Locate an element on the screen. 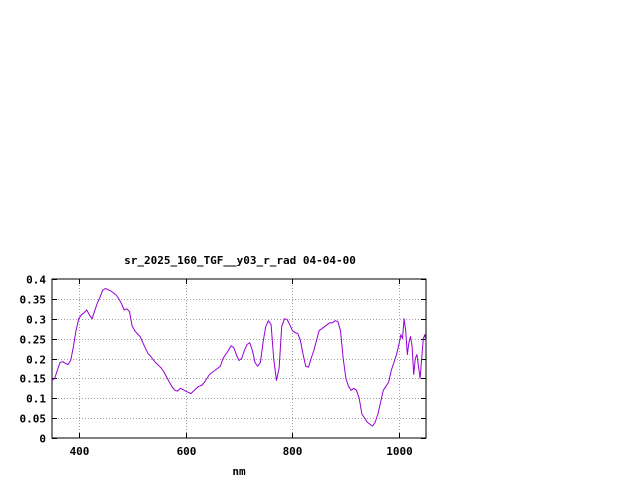  y-tick-label: 0.05 is located at coordinates (33, 419).